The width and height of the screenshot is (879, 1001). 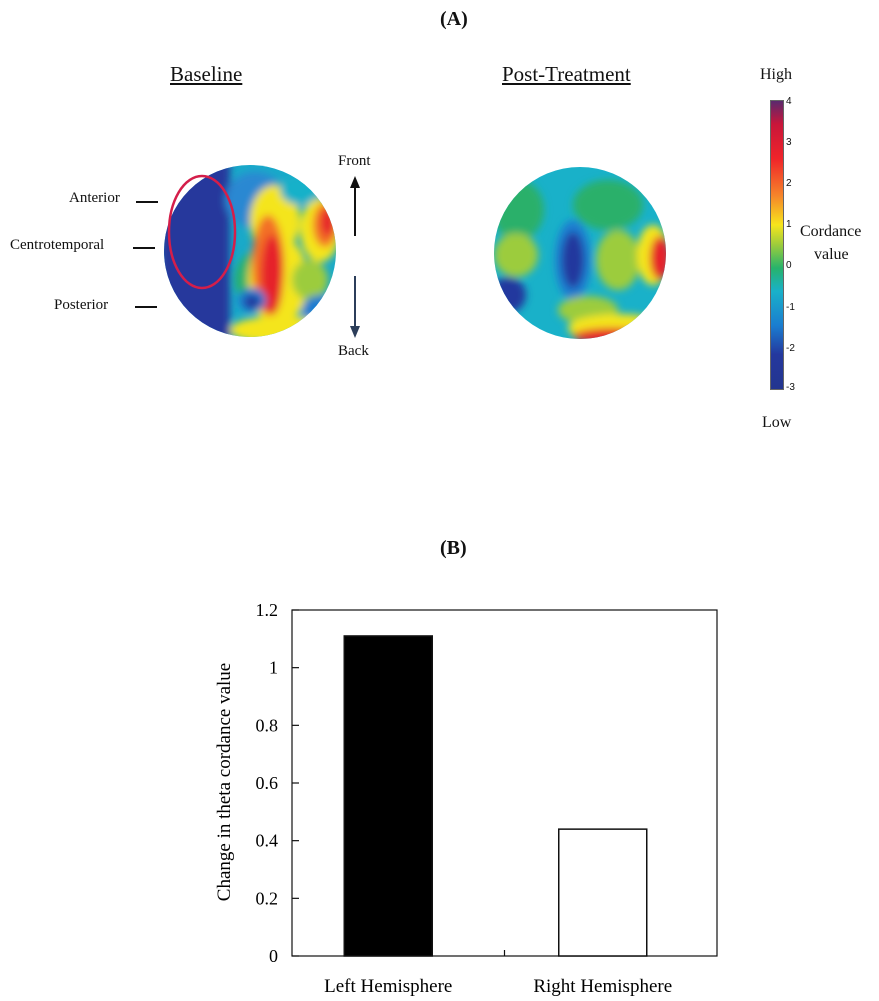 I want to click on highlight-ellipse, so click(x=202, y=232).